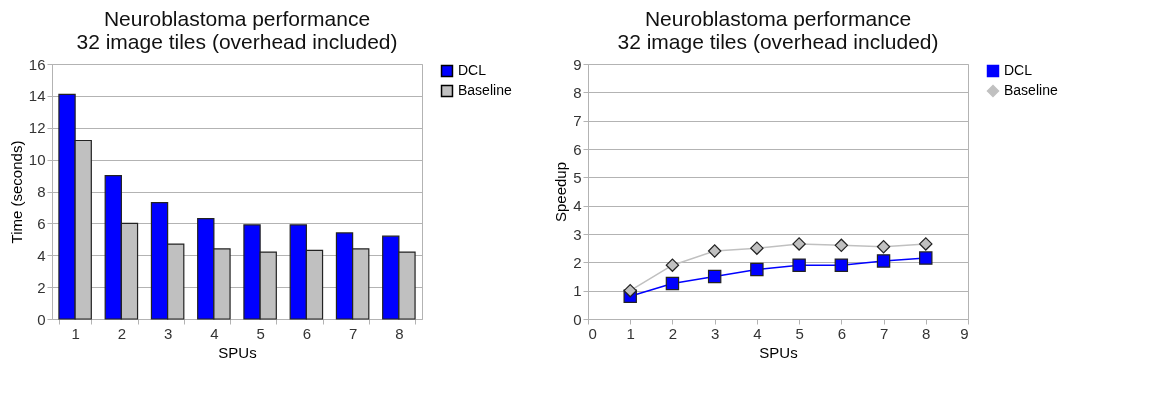 This screenshot has height=406, width=1159. I want to click on y-axis-title: Speedup, so click(561, 192).